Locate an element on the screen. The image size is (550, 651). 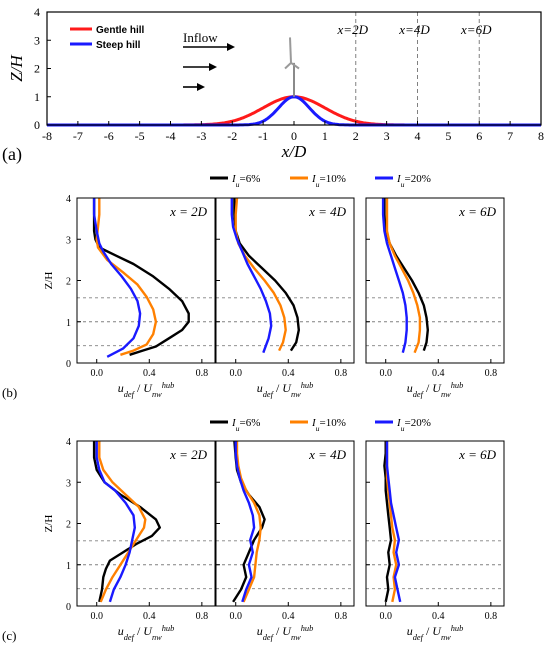
hill-curve-steep is located at coordinates (294, 111).